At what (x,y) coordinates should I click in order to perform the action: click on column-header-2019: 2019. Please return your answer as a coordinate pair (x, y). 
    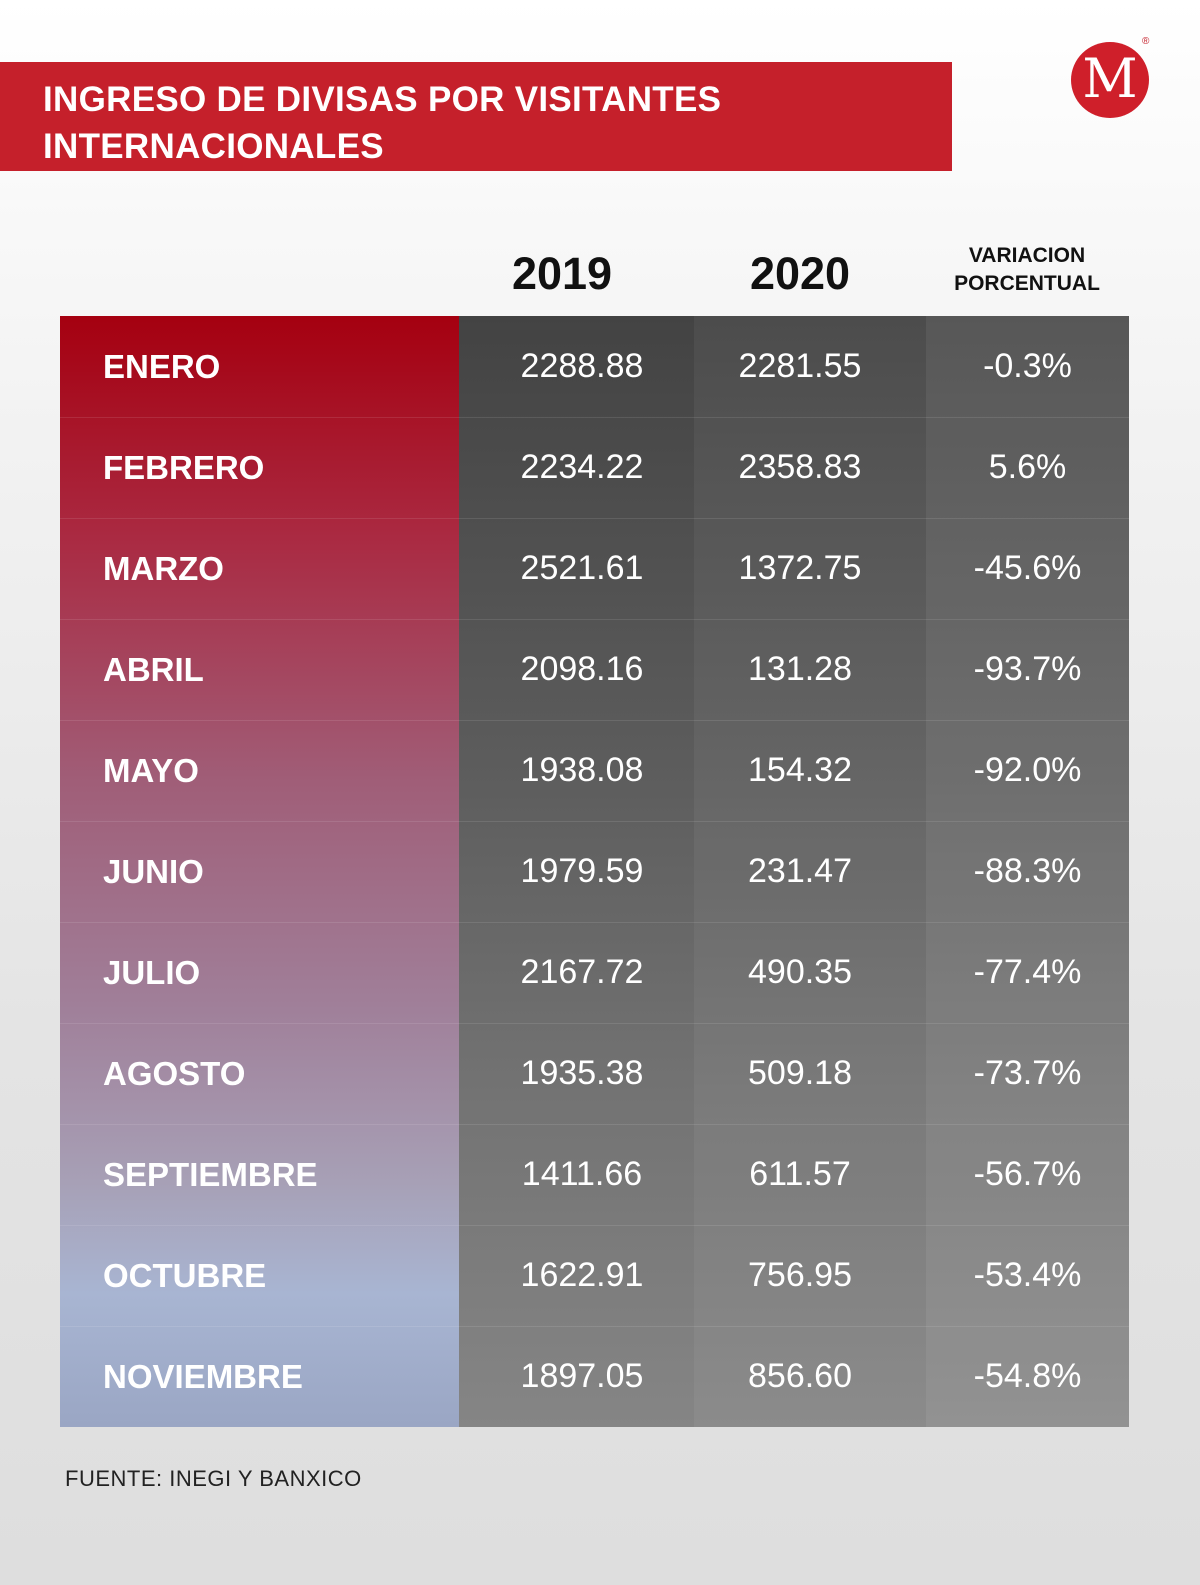
    Looking at the image, I should click on (562, 273).